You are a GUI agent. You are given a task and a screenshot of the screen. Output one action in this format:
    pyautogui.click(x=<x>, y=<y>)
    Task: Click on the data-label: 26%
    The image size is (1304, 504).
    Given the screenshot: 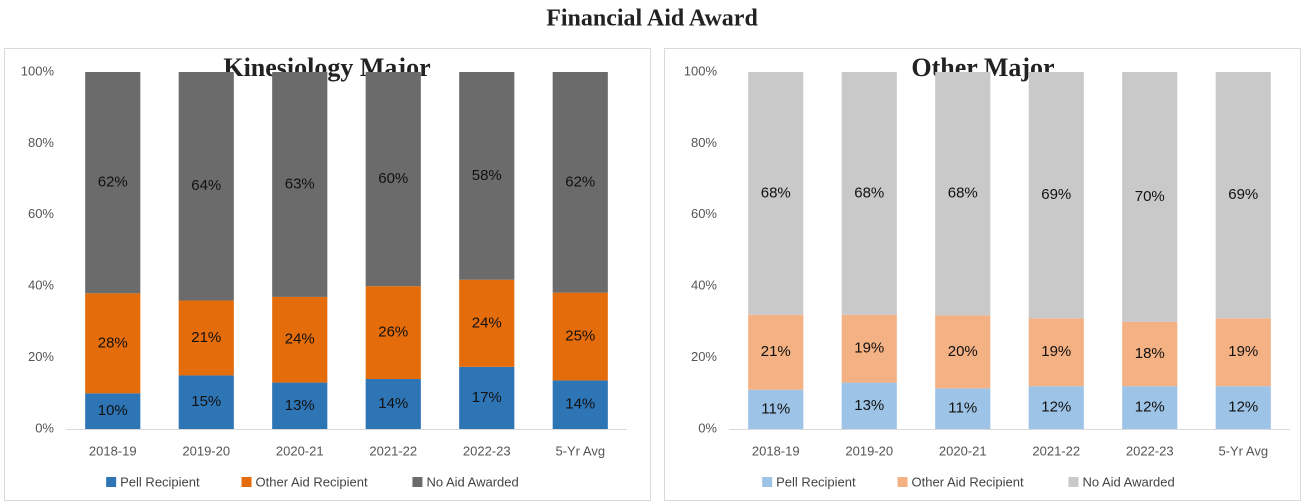 What is the action you would take?
    pyautogui.click(x=393, y=332)
    